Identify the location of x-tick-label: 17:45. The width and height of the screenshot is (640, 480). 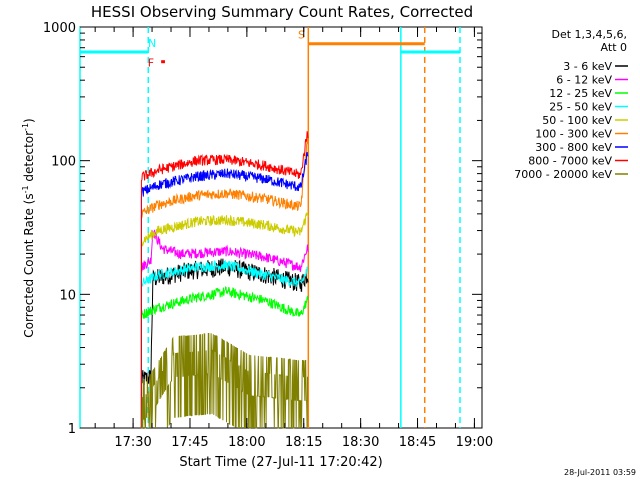
(189, 442).